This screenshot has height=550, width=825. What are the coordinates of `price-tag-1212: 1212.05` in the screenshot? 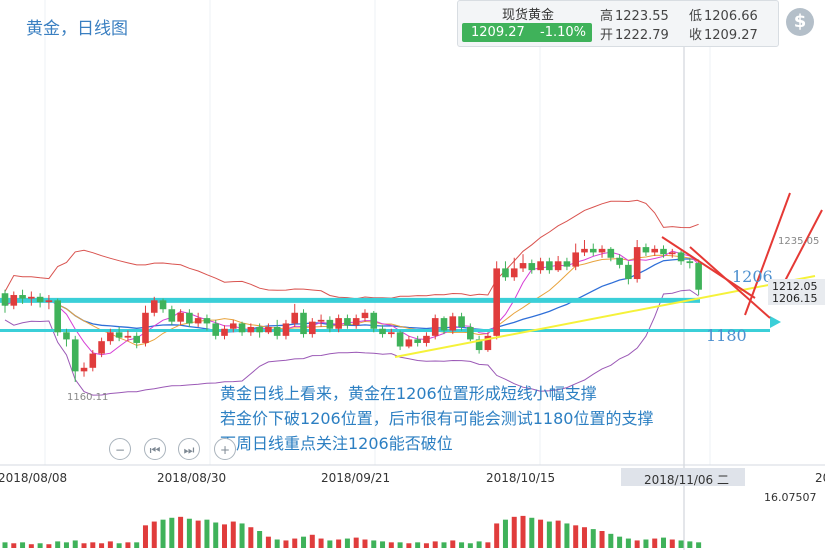 It's located at (795, 286).